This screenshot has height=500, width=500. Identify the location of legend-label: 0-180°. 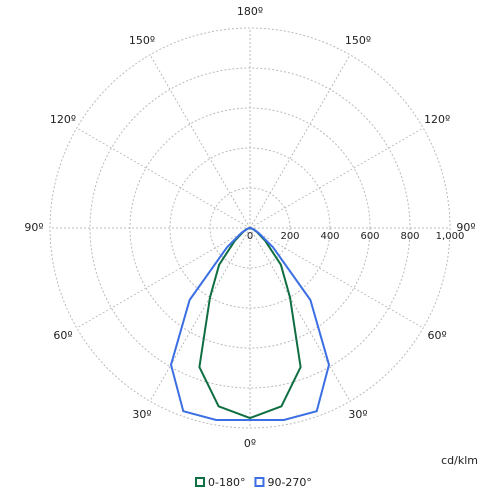
(226, 482).